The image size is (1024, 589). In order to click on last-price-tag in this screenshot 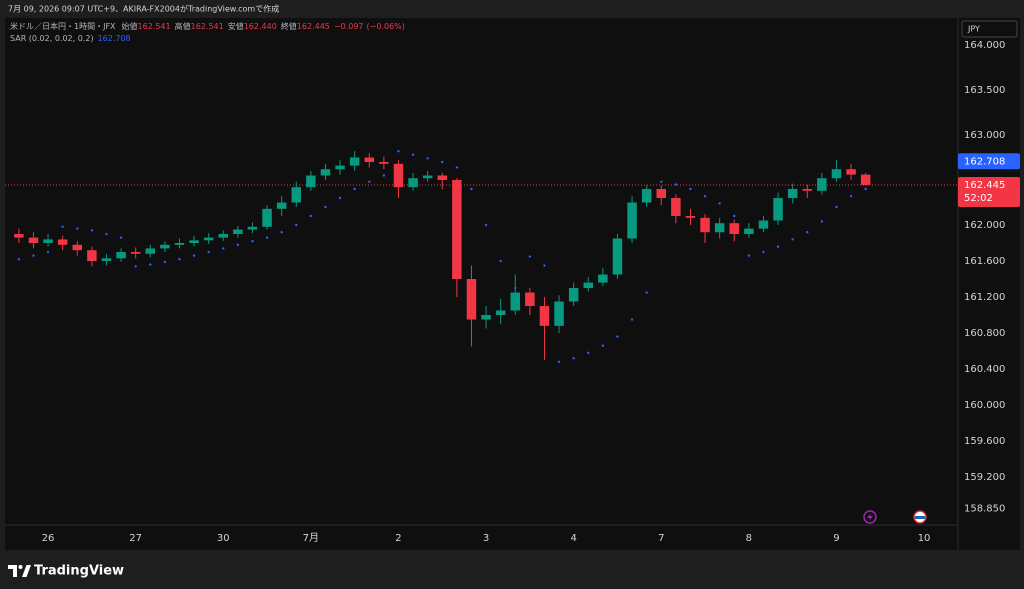, I will do `click(989, 191)`.